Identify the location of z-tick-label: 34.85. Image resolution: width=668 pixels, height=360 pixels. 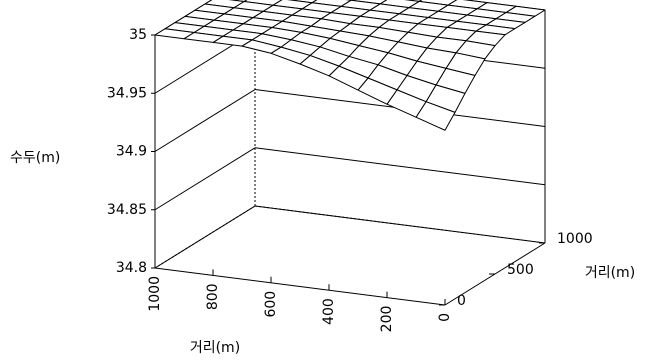
(127, 210).